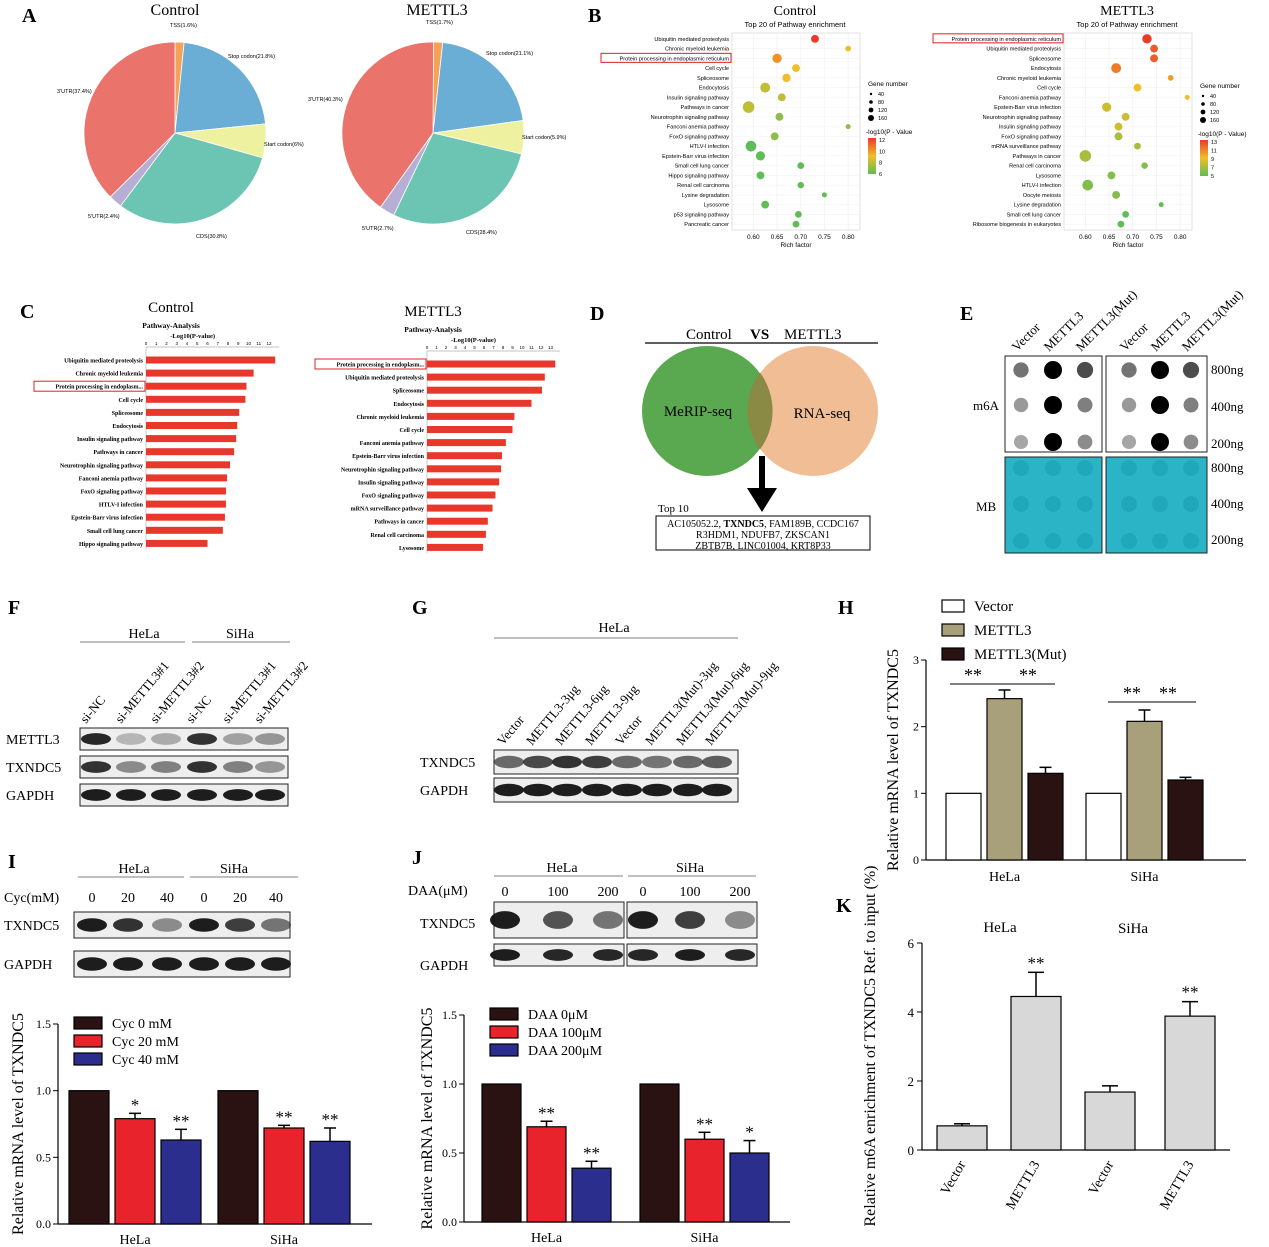 The image size is (1269, 1247). What do you see at coordinates (1128, 24) in the screenshot?
I see `dot-subtitle: Top 20 of Pathway enrichment` at bounding box center [1128, 24].